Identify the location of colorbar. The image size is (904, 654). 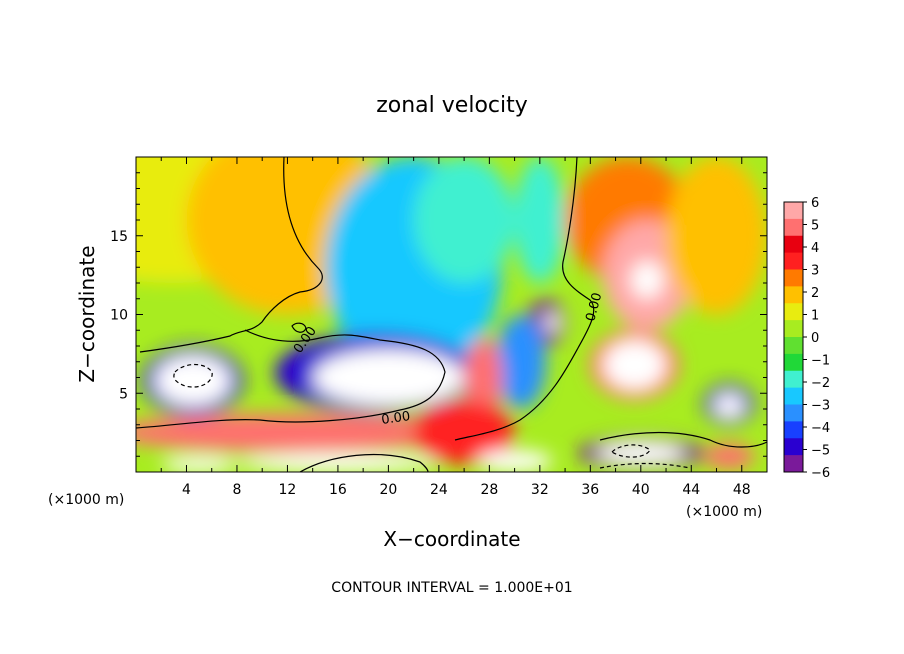
(793, 337).